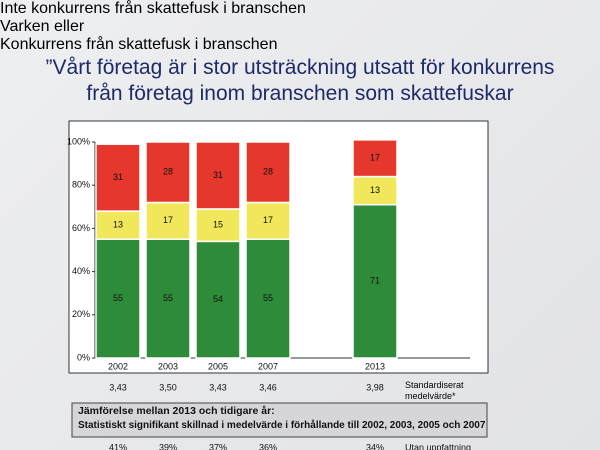  What do you see at coordinates (83, 357) in the screenshot?
I see `y-tick-label: 0%` at bounding box center [83, 357].